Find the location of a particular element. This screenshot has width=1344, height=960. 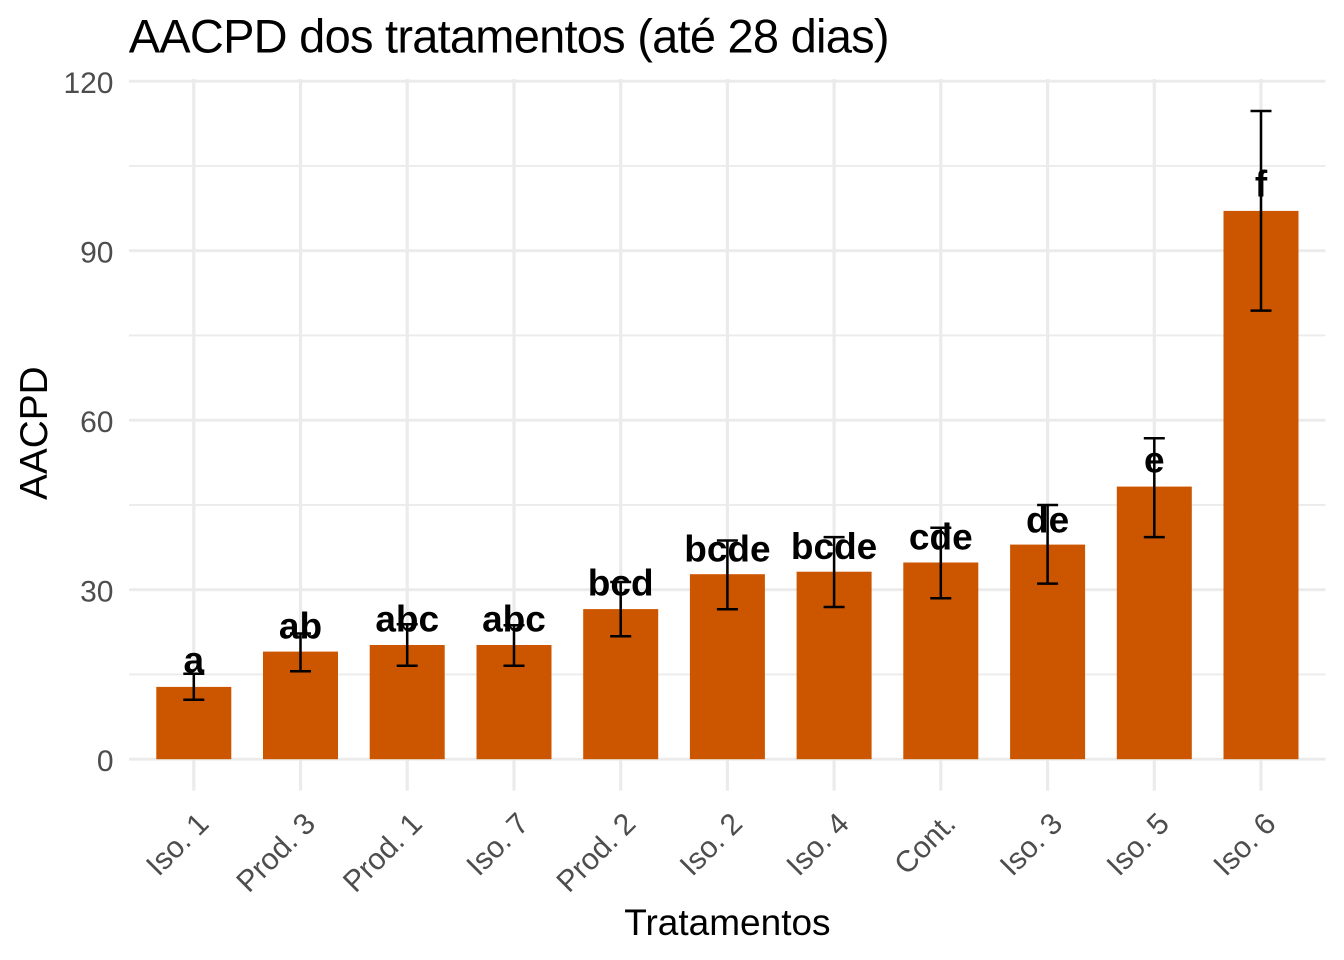

svg-text:AACPD dos tratamentos (até 28: AACPD dos tratamentos (até 28 dias) is located at coordinates (509, 35).